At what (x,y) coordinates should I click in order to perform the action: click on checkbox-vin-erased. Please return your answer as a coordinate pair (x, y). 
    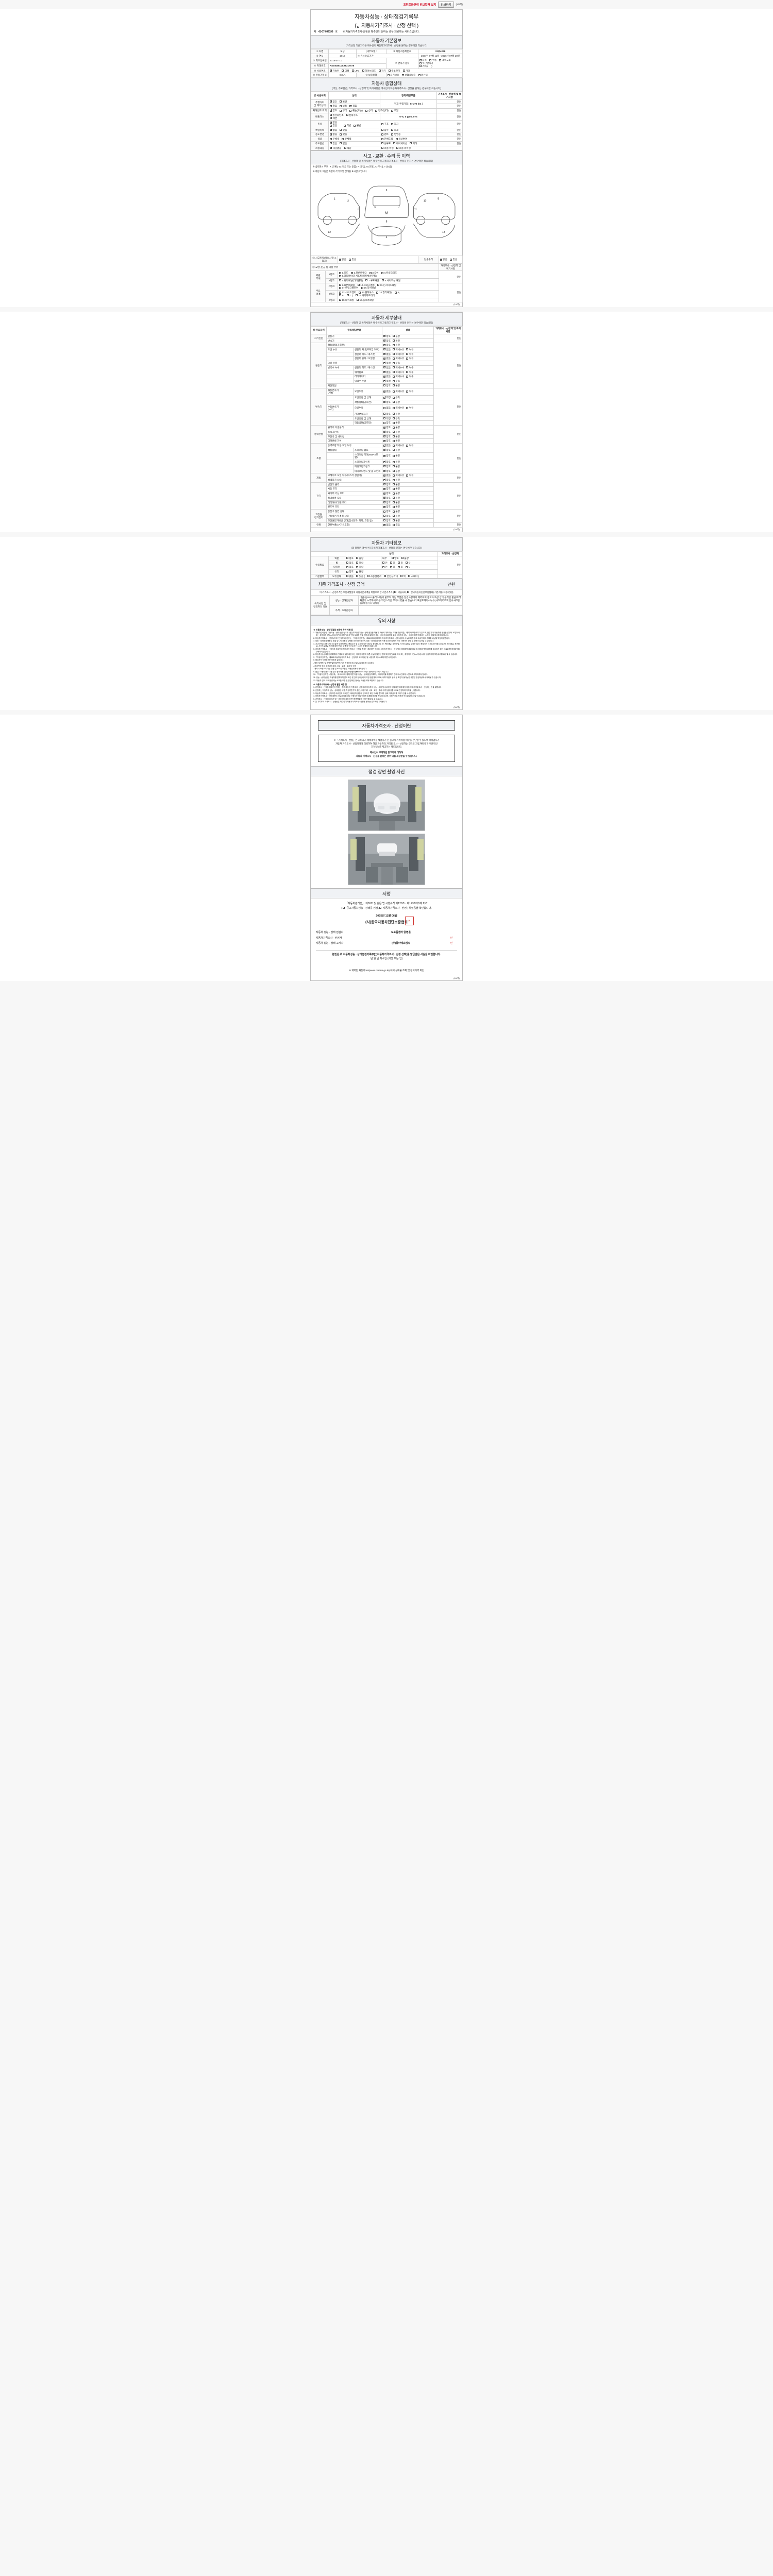
    Looking at the image, I should click on (392, 111).